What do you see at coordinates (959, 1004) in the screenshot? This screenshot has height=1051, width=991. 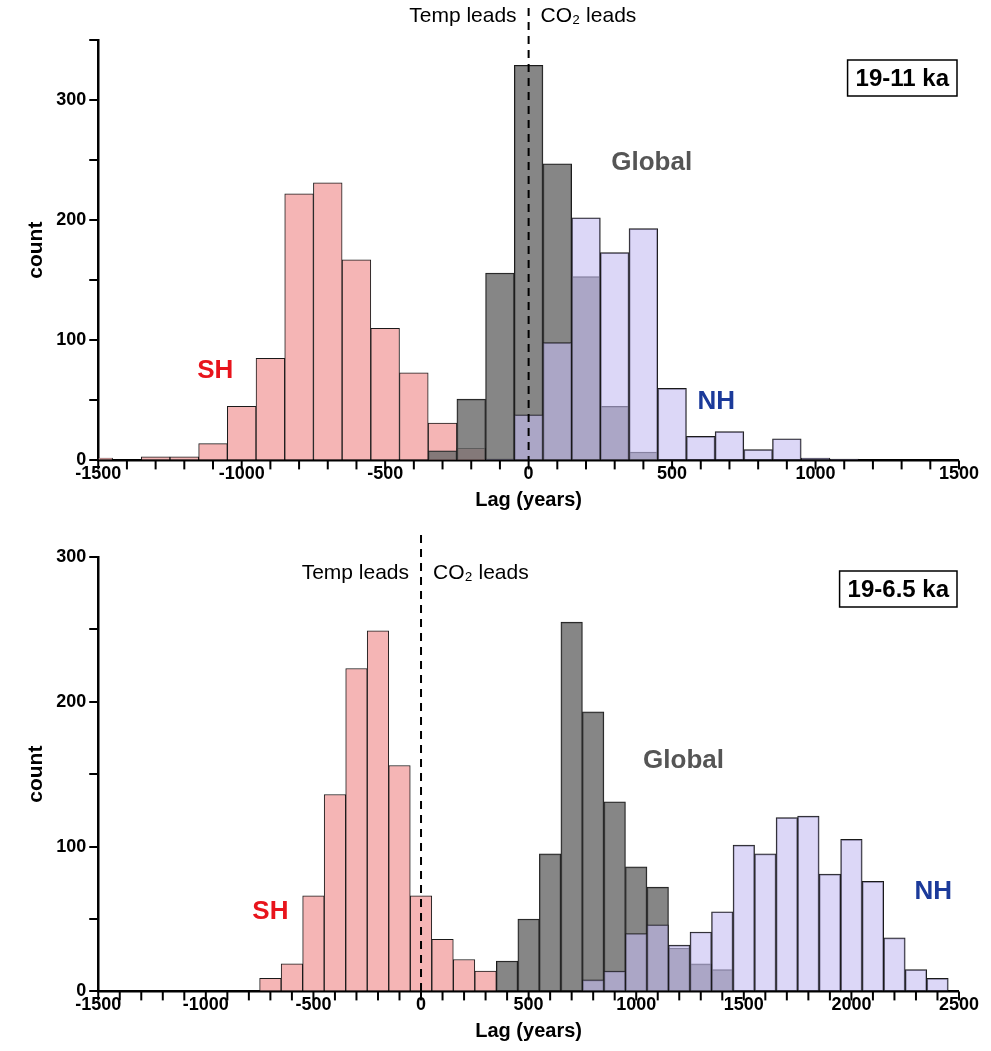 I see `x-tick-label: 2500` at bounding box center [959, 1004].